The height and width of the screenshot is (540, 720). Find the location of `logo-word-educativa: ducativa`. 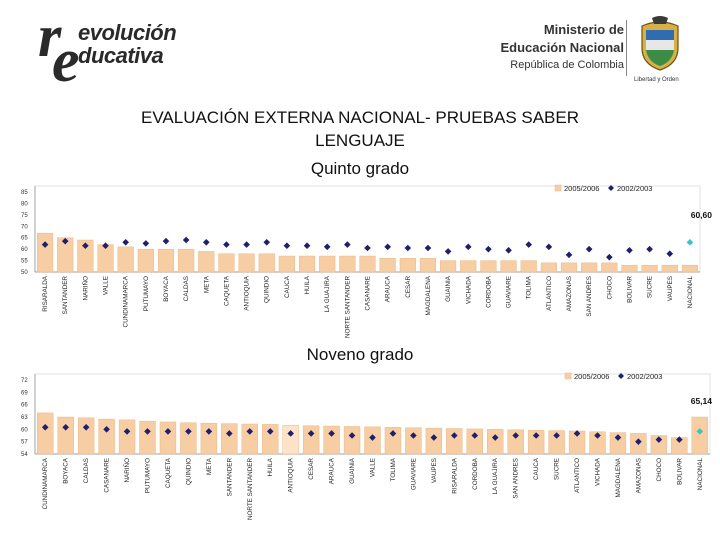

logo-word-educativa: ducativa is located at coordinates (121, 55).